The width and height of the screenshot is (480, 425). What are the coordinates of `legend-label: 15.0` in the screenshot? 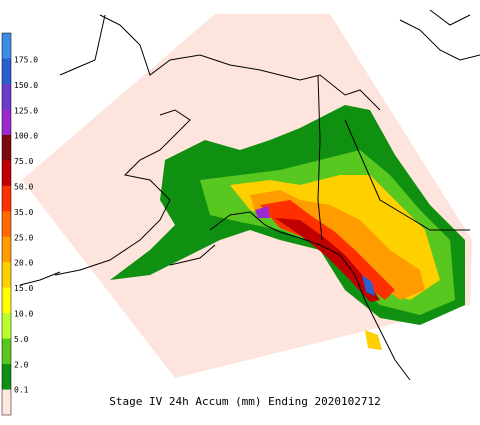 It's located at (23, 288).